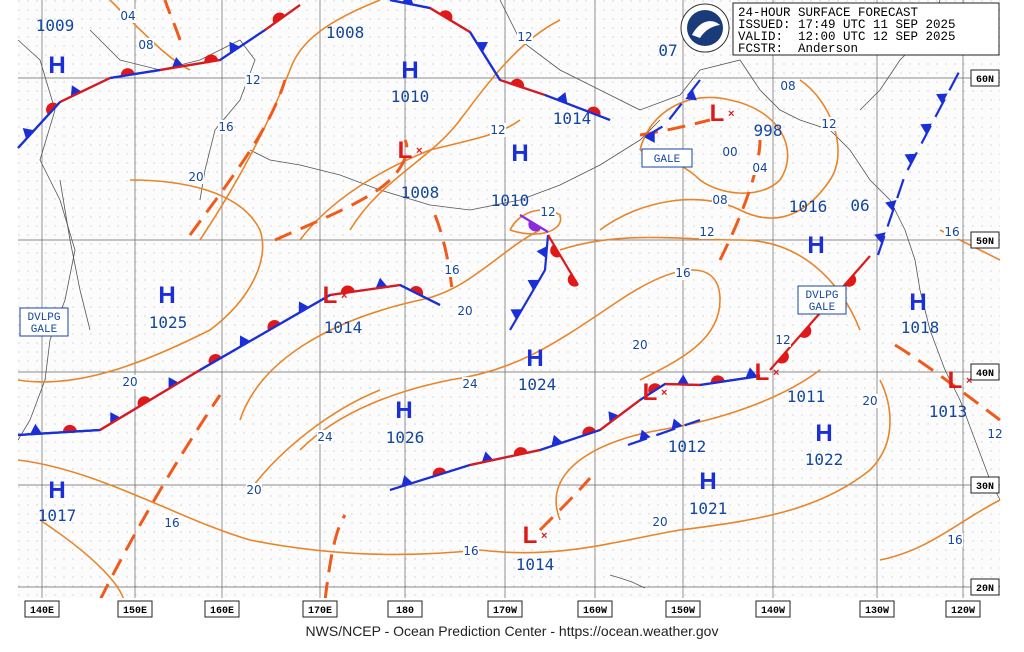  Describe the element at coordinates (537, 384) in the screenshot. I see `pressure-label: 1024` at that location.